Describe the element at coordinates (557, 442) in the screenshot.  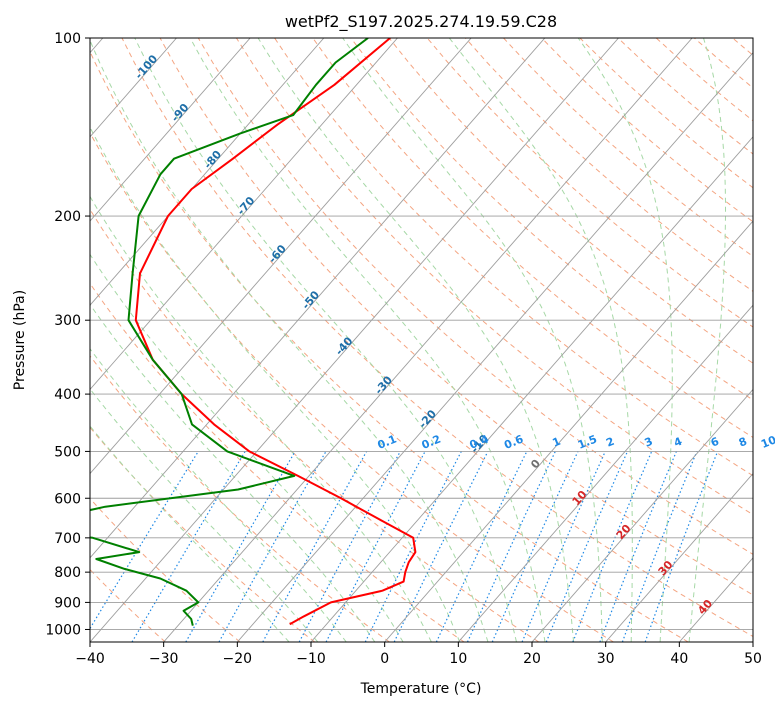
I see `mixing-ratio-label: 1` at that location.